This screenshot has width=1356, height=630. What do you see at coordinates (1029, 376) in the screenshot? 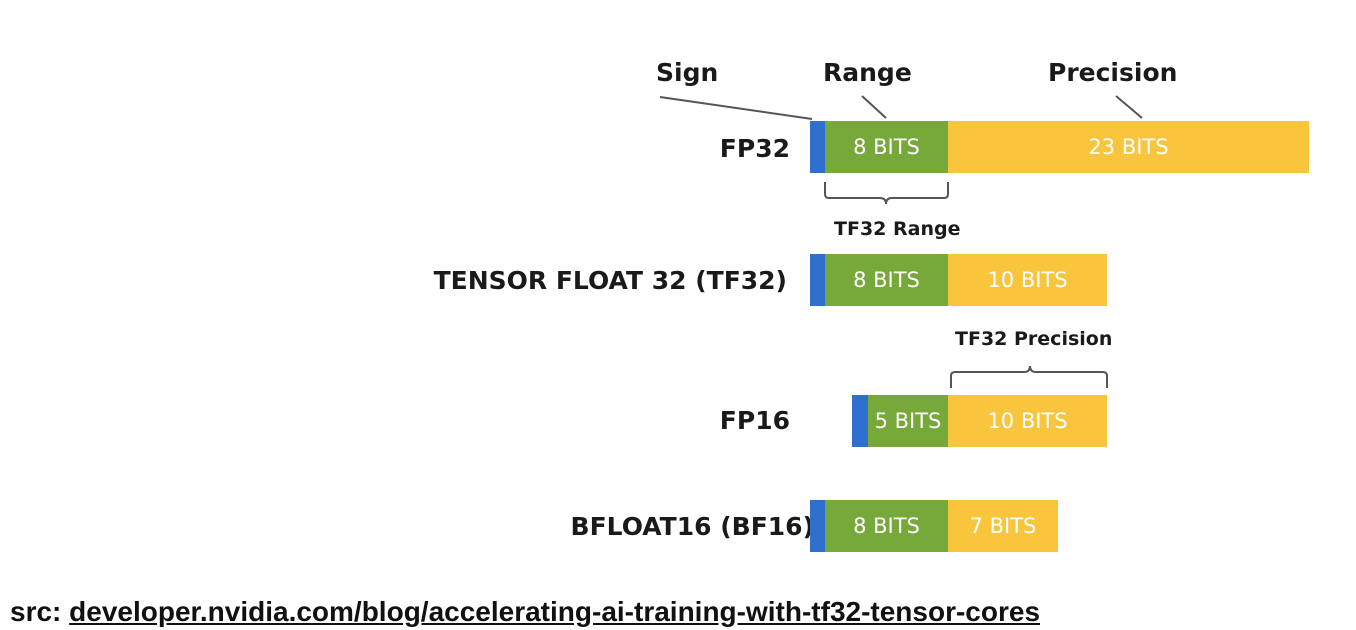
I see `tf32-precision-bracket` at bounding box center [1029, 376].